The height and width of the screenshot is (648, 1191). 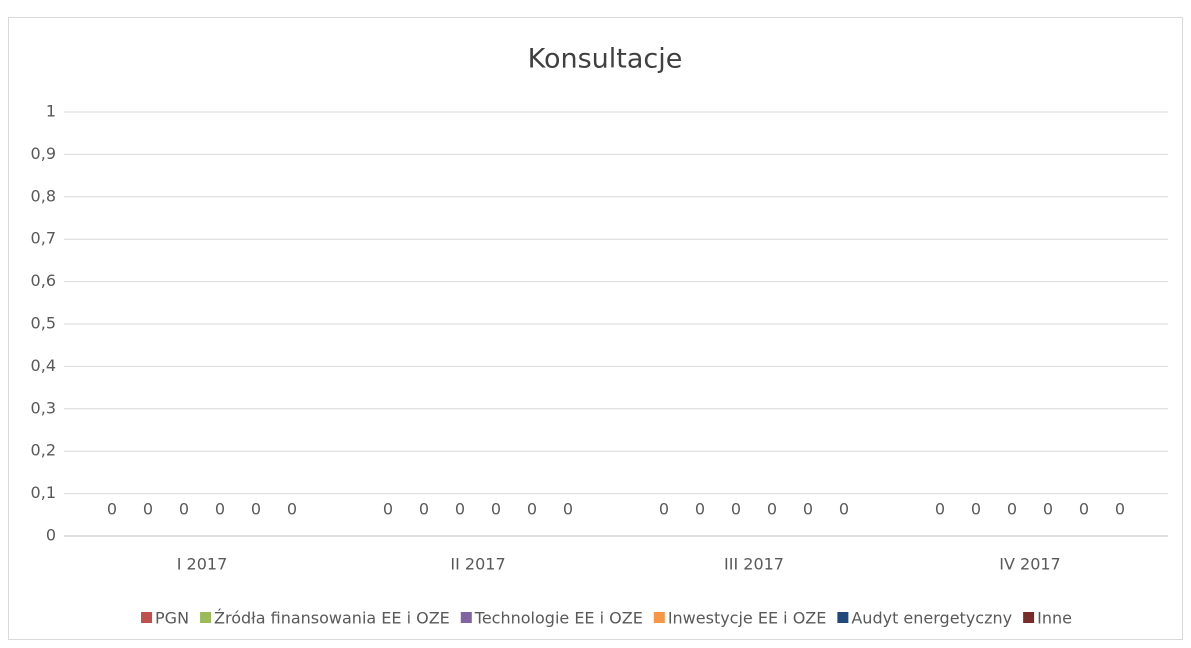 What do you see at coordinates (43, 280) in the screenshot?
I see `y-tick-label: 0,6` at bounding box center [43, 280].